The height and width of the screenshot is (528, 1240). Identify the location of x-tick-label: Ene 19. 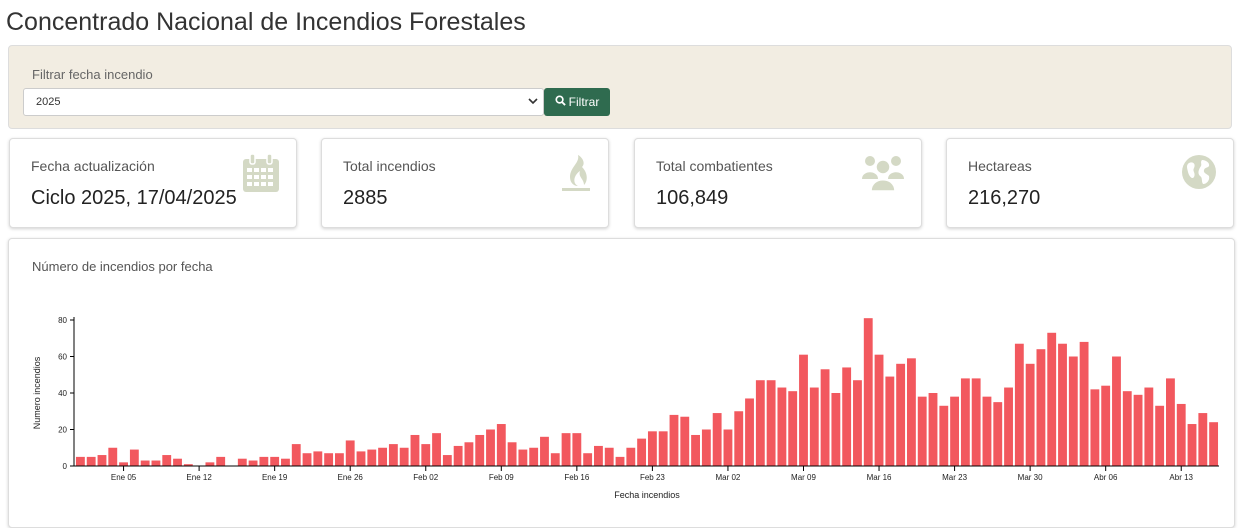
(275, 477).